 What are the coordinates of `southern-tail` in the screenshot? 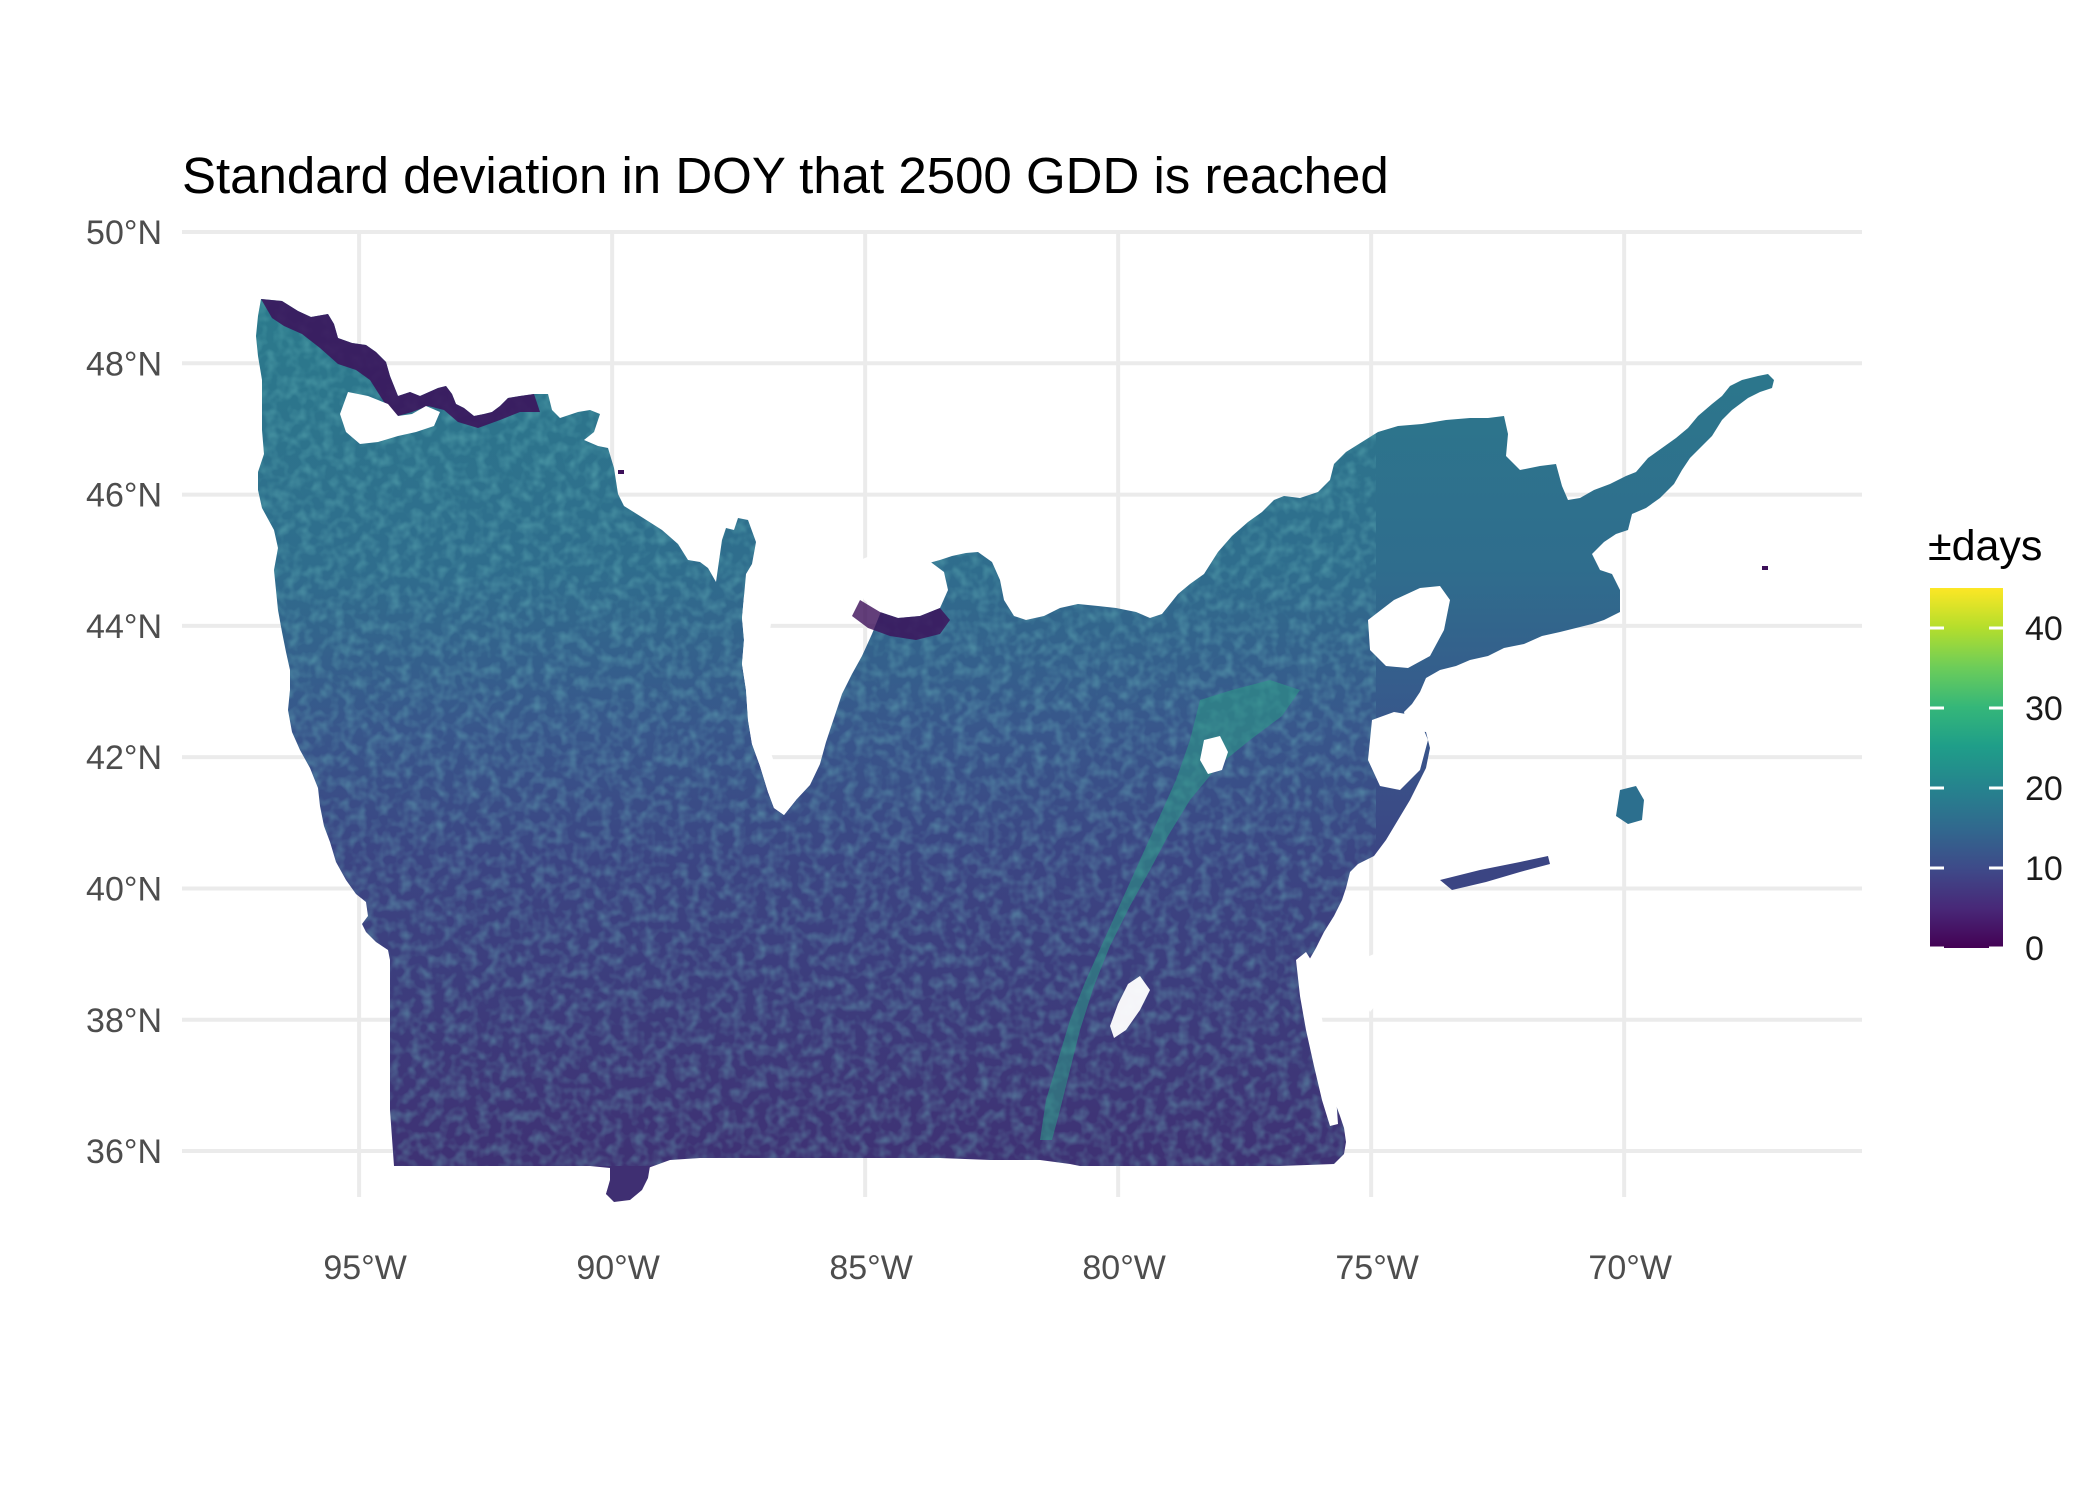 It's located at (628, 1184).